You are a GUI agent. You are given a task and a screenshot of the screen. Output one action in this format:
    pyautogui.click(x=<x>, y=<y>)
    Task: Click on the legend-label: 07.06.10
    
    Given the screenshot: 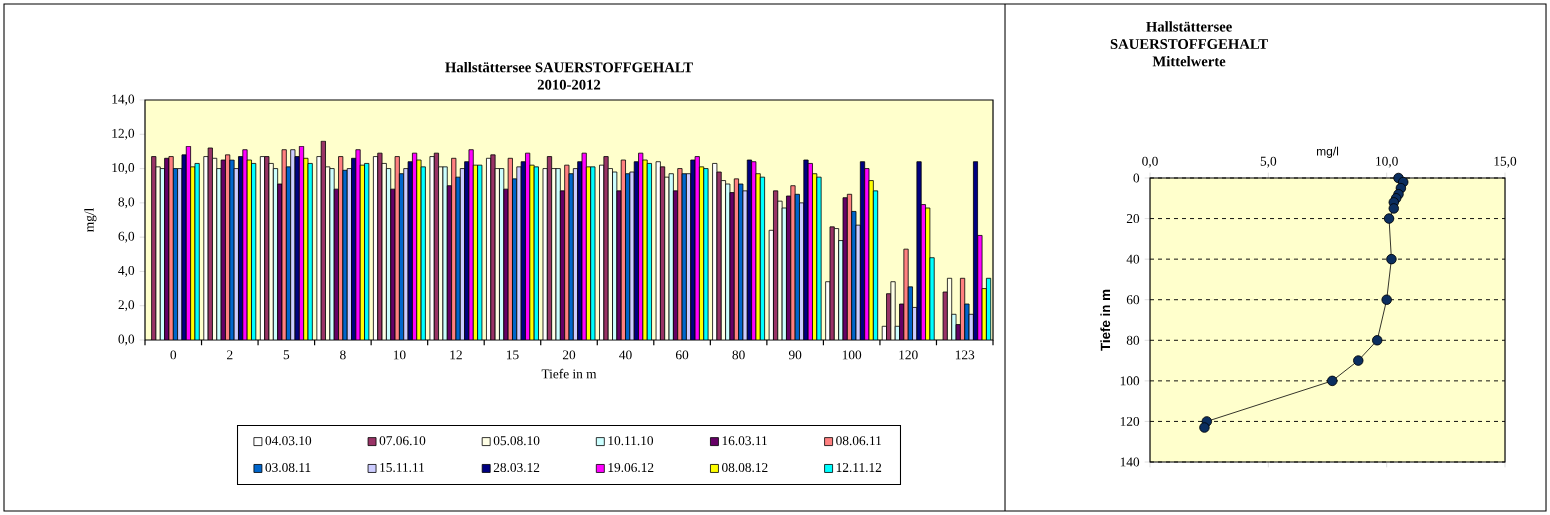 What is the action you would take?
    pyautogui.click(x=402, y=441)
    